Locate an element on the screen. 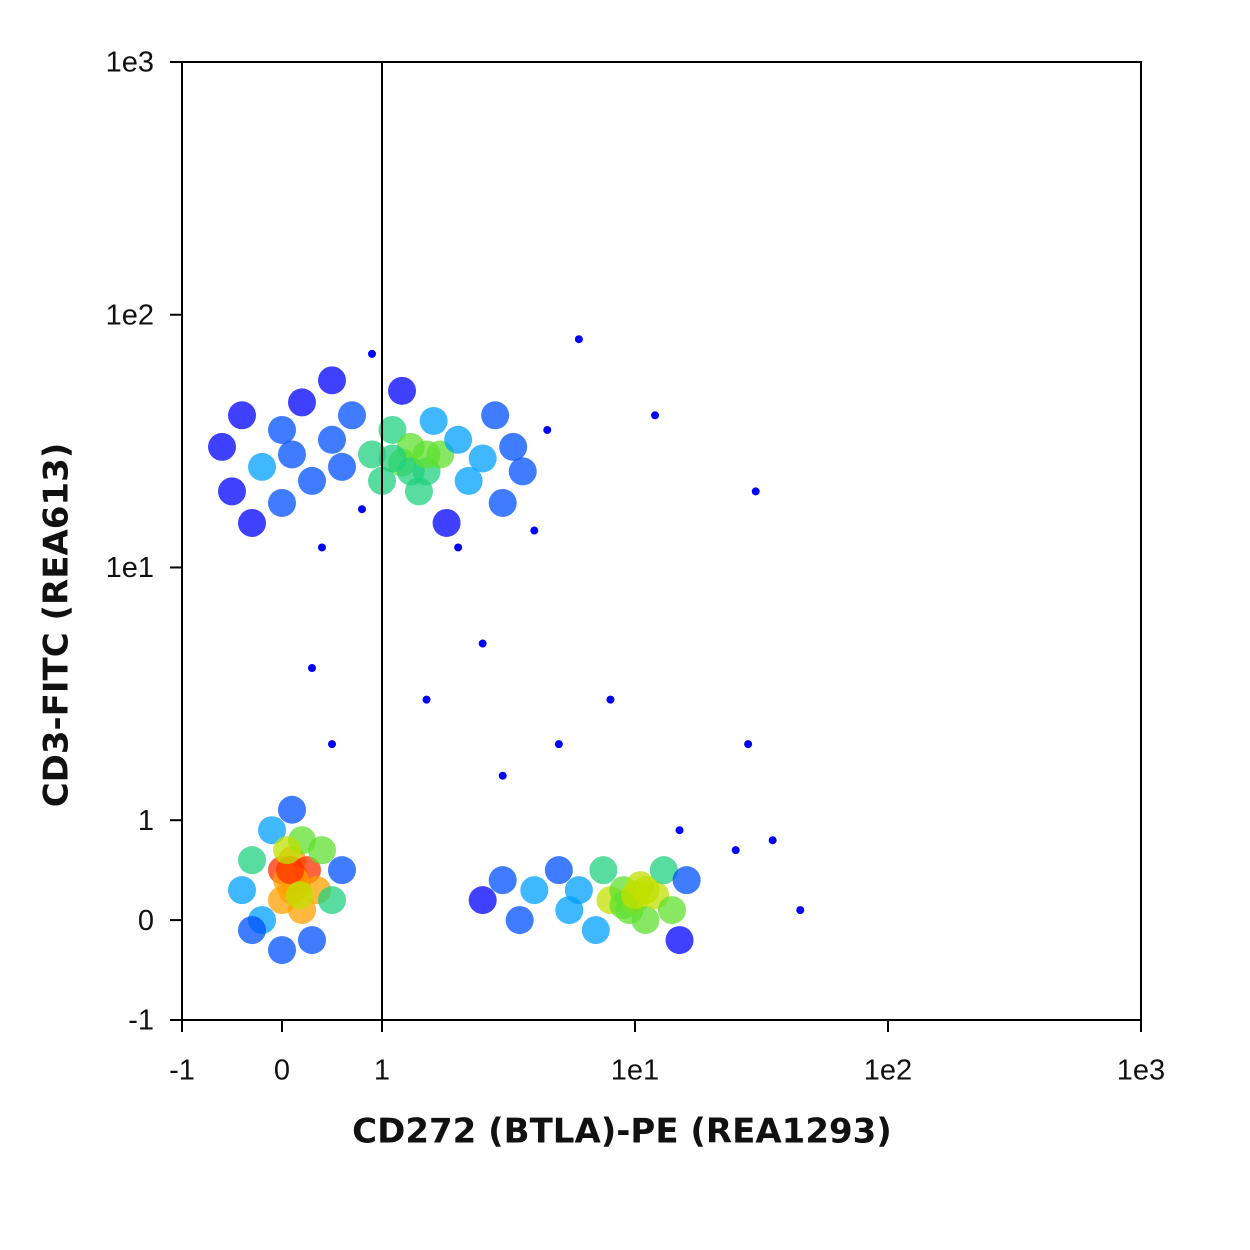 This screenshot has height=1250, width=1250. y-axis-title: CD3-FITC (REA613) is located at coordinates (57, 625).